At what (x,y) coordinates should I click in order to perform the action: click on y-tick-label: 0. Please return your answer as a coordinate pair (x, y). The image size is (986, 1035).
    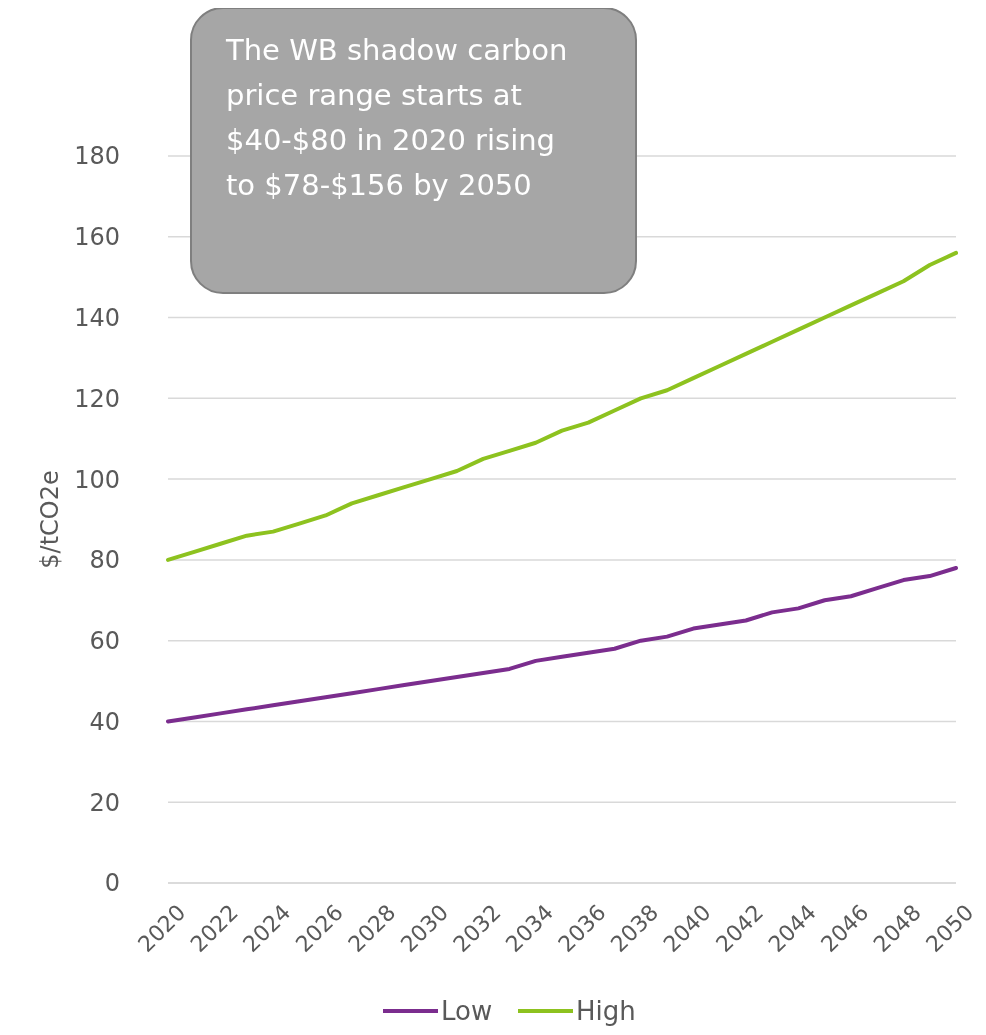
    Looking at the image, I should click on (112, 883).